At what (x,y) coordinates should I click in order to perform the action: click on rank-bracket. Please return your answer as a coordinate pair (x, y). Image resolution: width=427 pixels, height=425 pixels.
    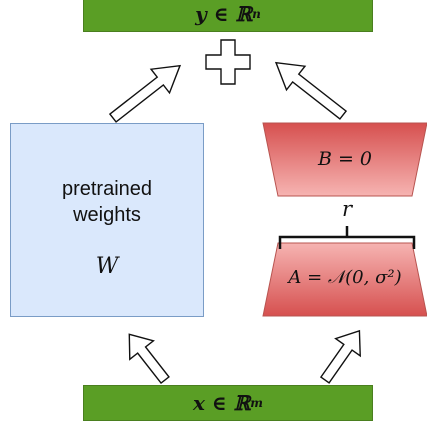
    Looking at the image, I should click on (347, 237).